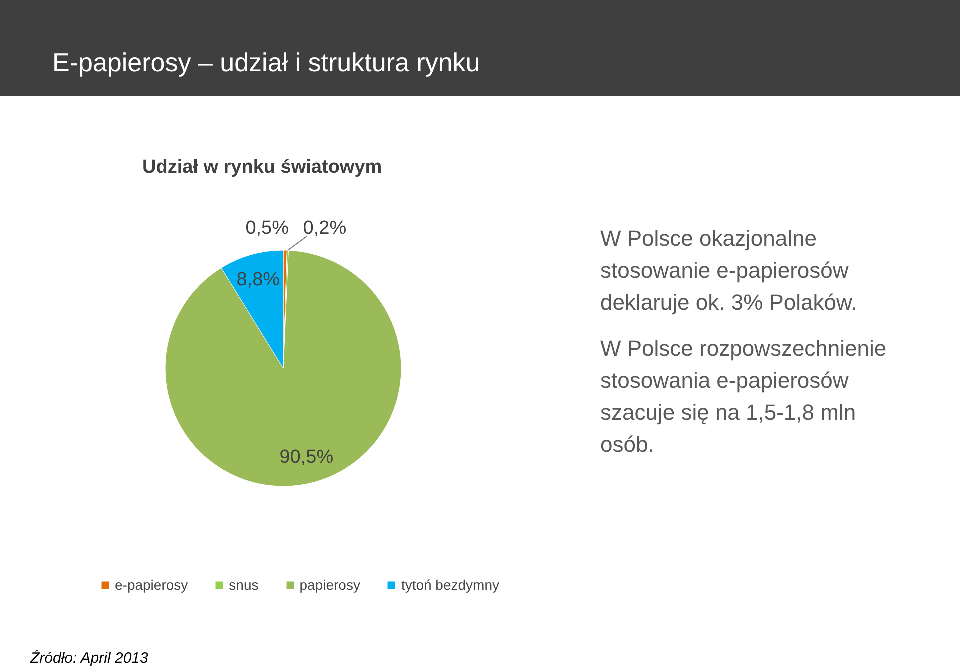 This screenshot has width=960, height=668. Describe the element at coordinates (325, 229) in the screenshot. I see `data-label: 0,2%` at that location.